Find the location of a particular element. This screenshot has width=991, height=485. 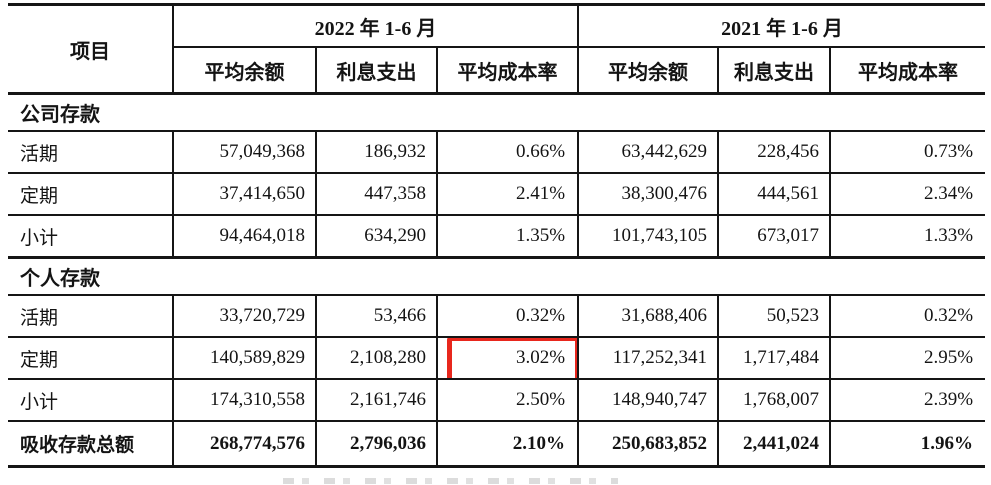

cell-avg-balance-2022: 94,464,018 is located at coordinates (244, 237).